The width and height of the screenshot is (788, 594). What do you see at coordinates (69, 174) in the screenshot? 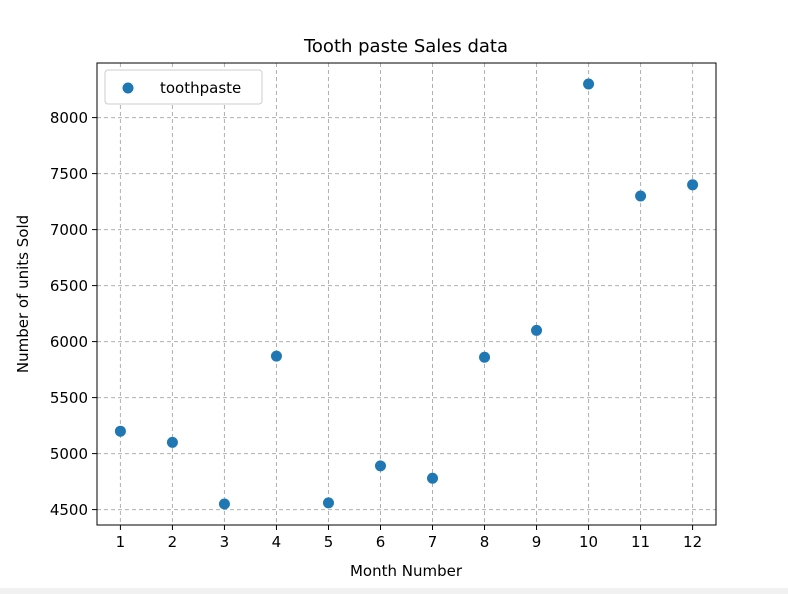
I see `y-tick-label: 7500` at bounding box center [69, 174].